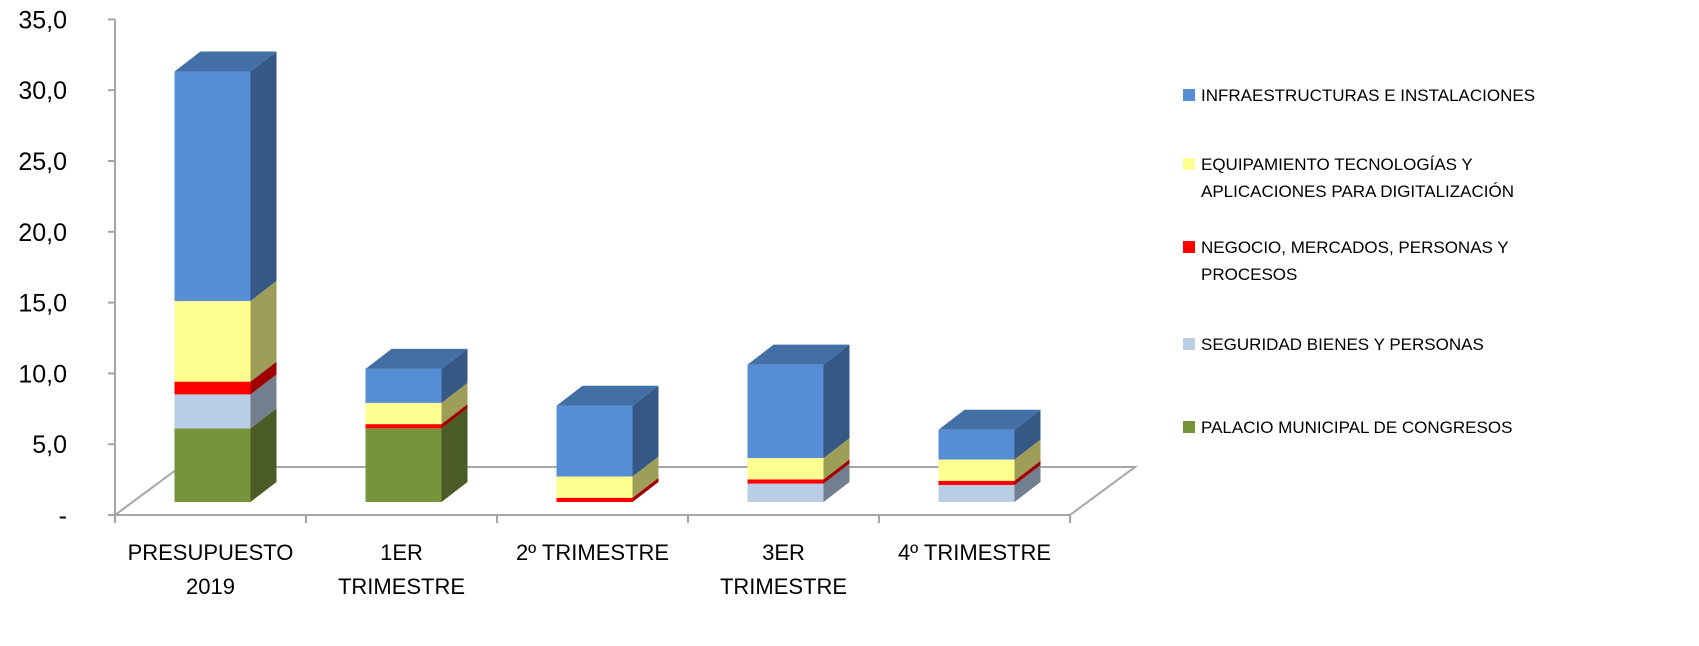 This screenshot has width=1699, height=646. Describe the element at coordinates (42, 162) in the screenshot. I see `y-tick-label: 25,0` at that location.